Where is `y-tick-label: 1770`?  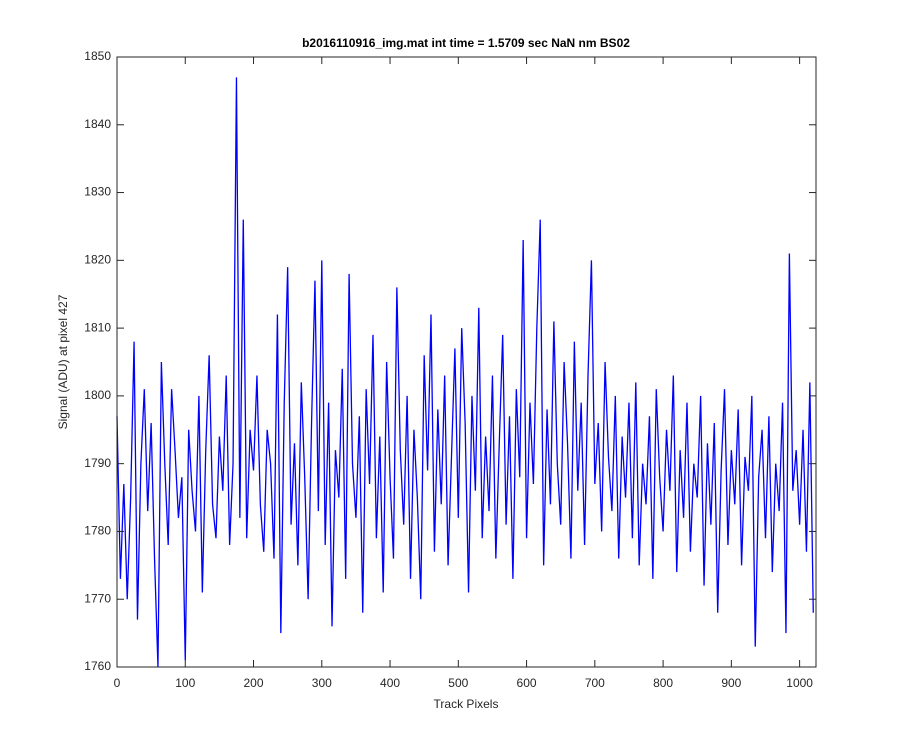
y-tick-label: 1770 is located at coordinates (97, 598).